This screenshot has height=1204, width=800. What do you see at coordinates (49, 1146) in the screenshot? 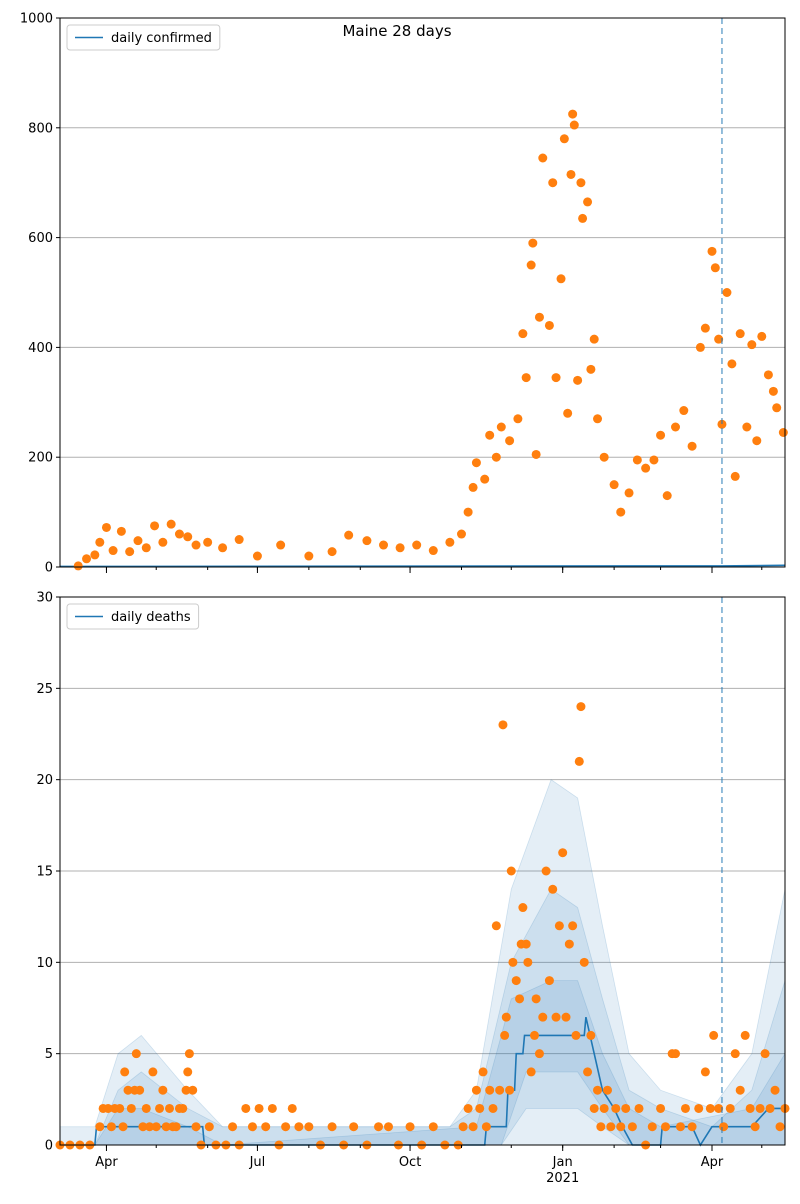
I see `y-tick-label: 0` at bounding box center [49, 1146].